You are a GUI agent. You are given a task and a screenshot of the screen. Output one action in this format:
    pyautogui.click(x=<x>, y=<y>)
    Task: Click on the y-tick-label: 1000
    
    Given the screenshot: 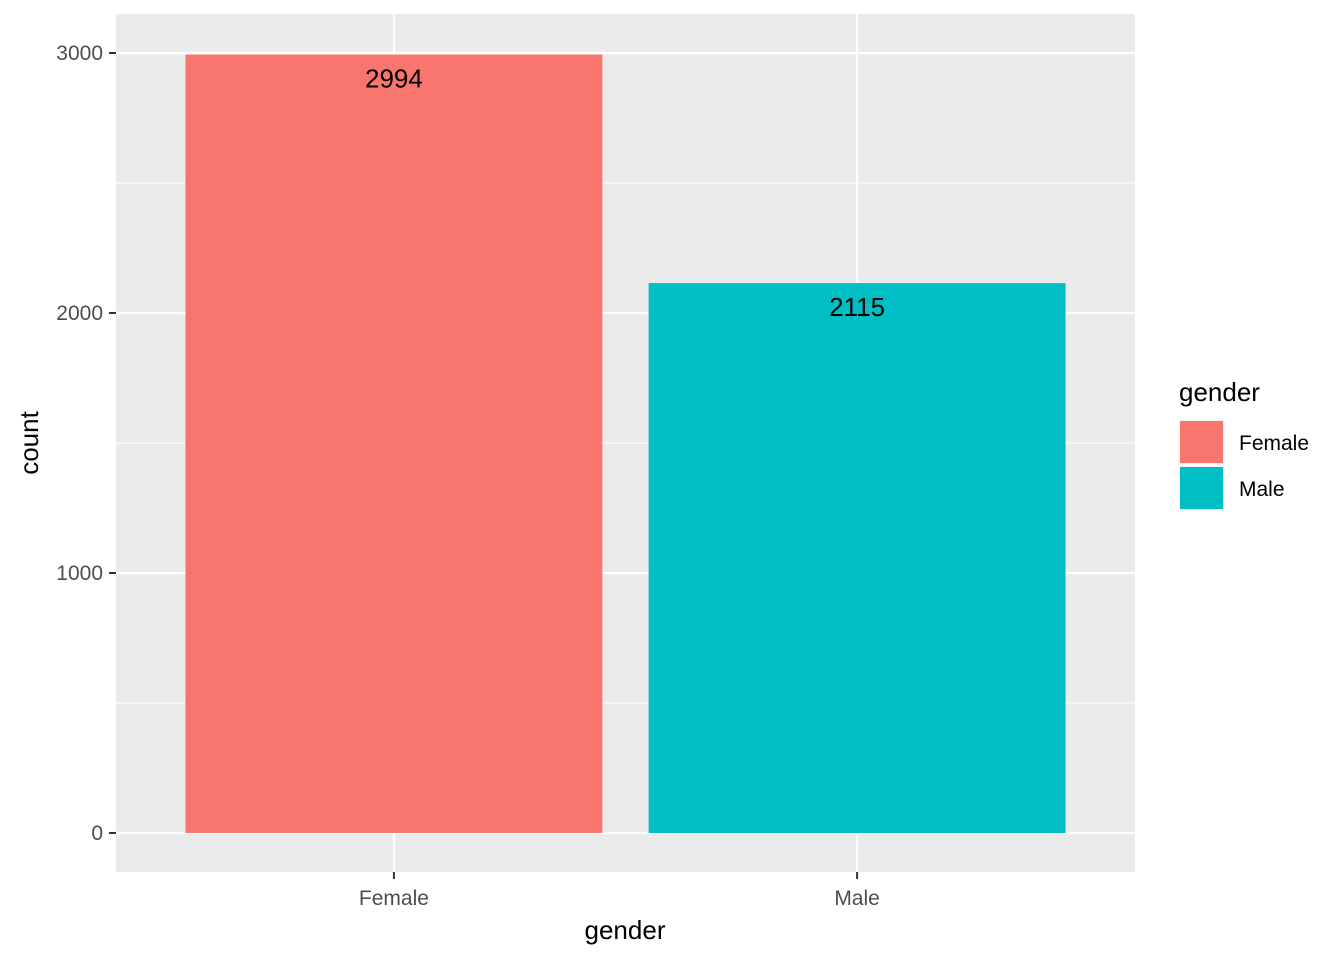 What is the action you would take?
    pyautogui.click(x=79, y=573)
    